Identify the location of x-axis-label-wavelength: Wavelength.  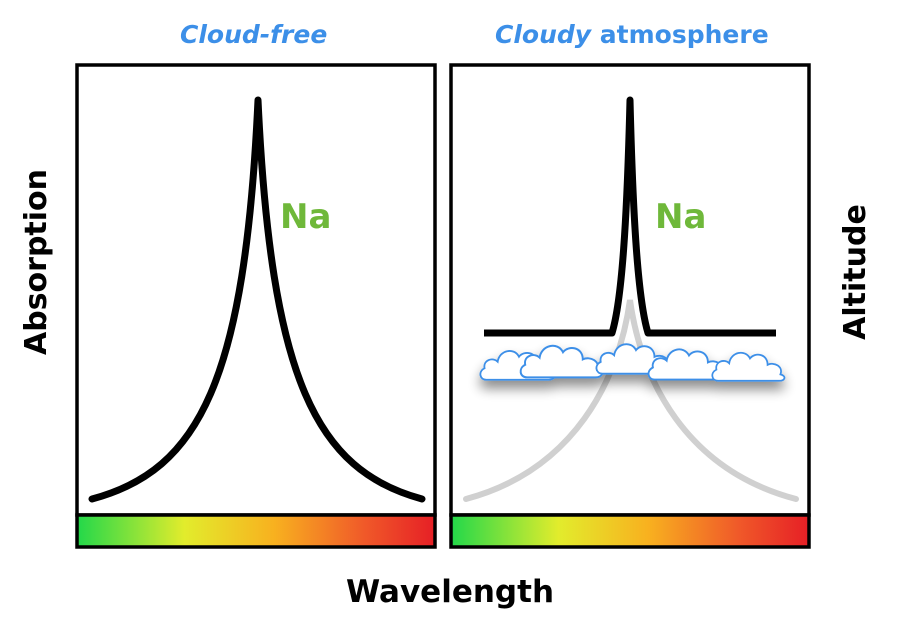
(450, 592).